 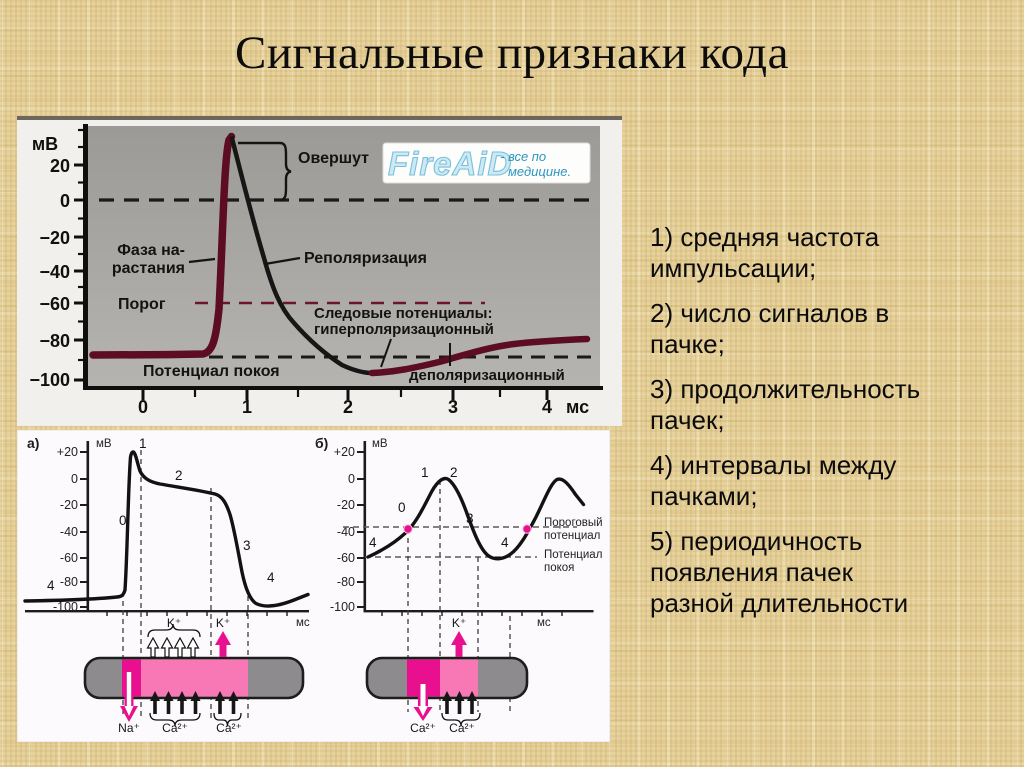 I want to click on y-tick-marks, so click(x=78, y=255).